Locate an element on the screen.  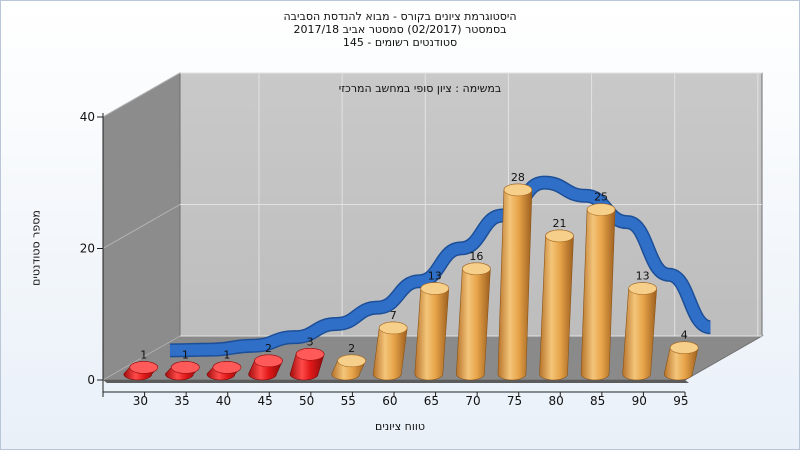
histogram-bar: 25 is located at coordinates (598, 286).